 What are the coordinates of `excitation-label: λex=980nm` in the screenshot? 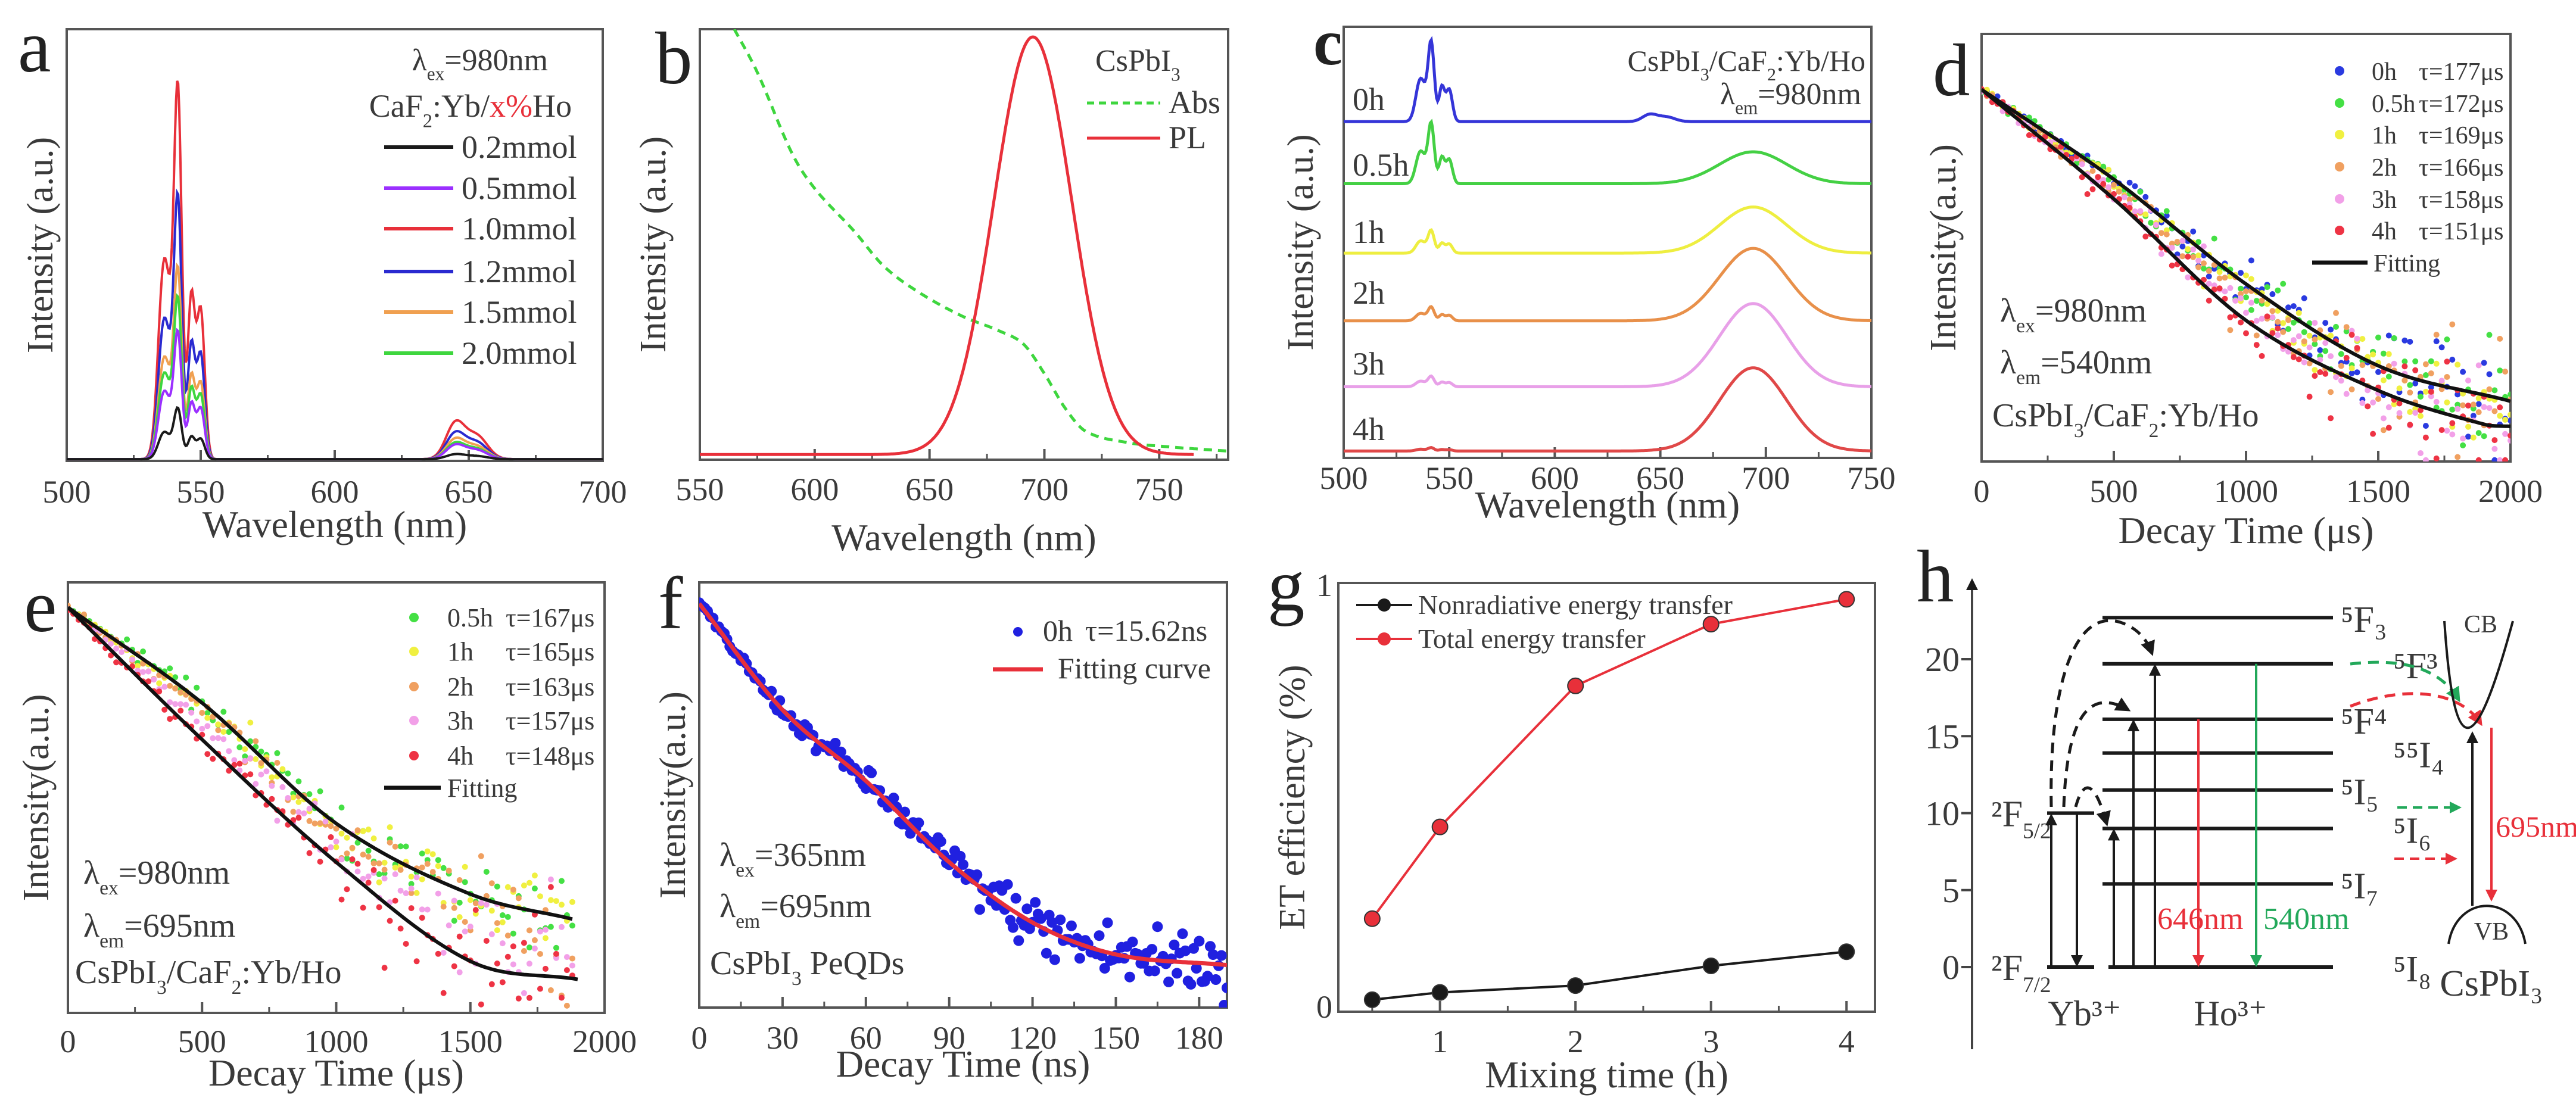 It's located at (2073, 314).